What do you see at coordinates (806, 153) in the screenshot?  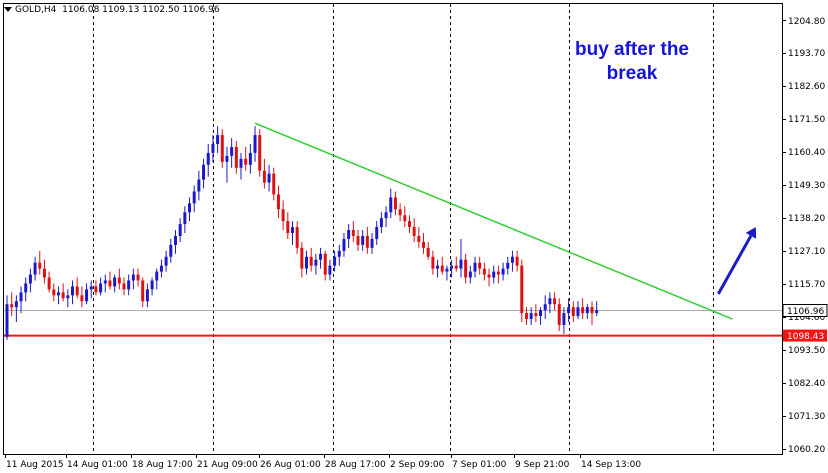 I see `y-tick-label: 1160.40` at bounding box center [806, 153].